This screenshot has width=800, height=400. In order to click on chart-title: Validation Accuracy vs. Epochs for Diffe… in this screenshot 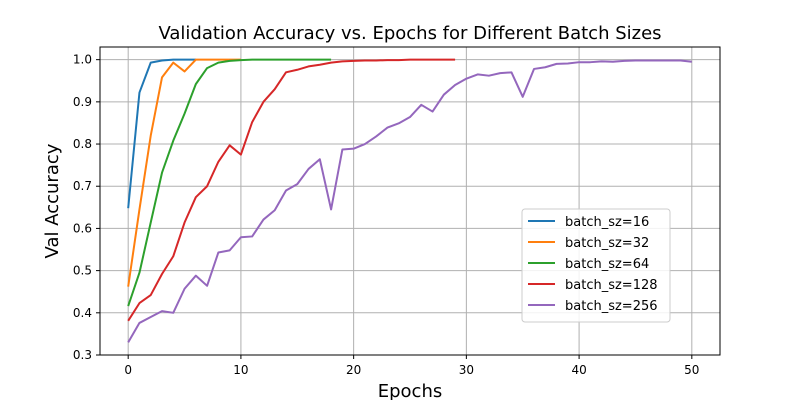, I will do `click(409, 33)`.